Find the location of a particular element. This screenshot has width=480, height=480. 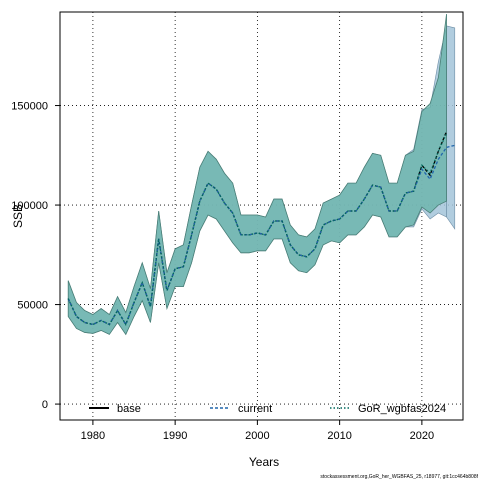

x-tick-label: 2000 is located at coordinates (257, 436).